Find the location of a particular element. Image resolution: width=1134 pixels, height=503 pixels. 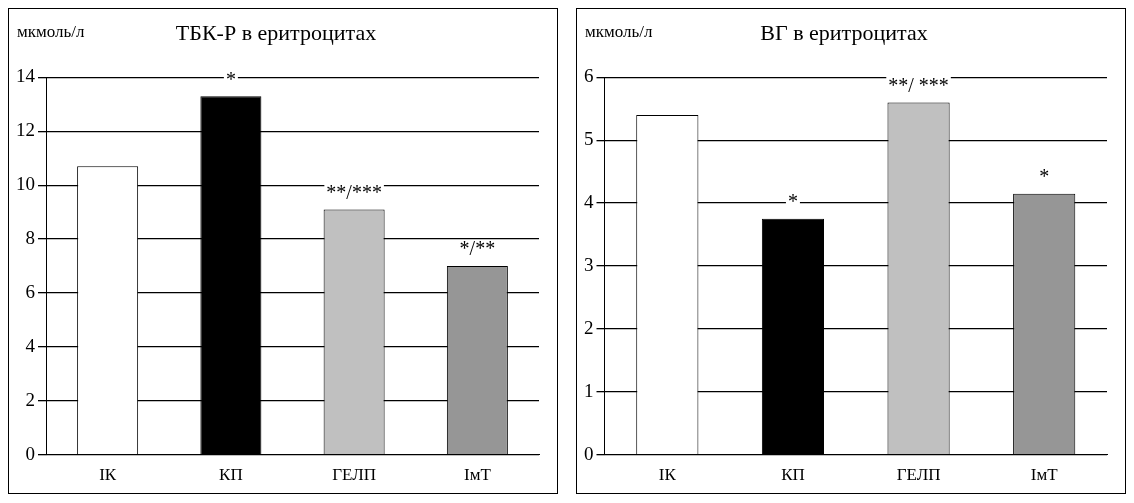

y-tick-label: 14 is located at coordinates (26, 76).